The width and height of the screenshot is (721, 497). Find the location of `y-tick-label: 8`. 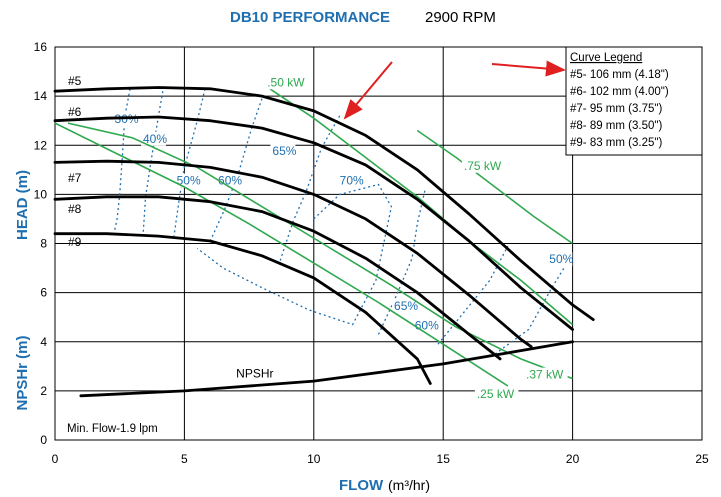

y-tick-label: 8 is located at coordinates (43, 244).